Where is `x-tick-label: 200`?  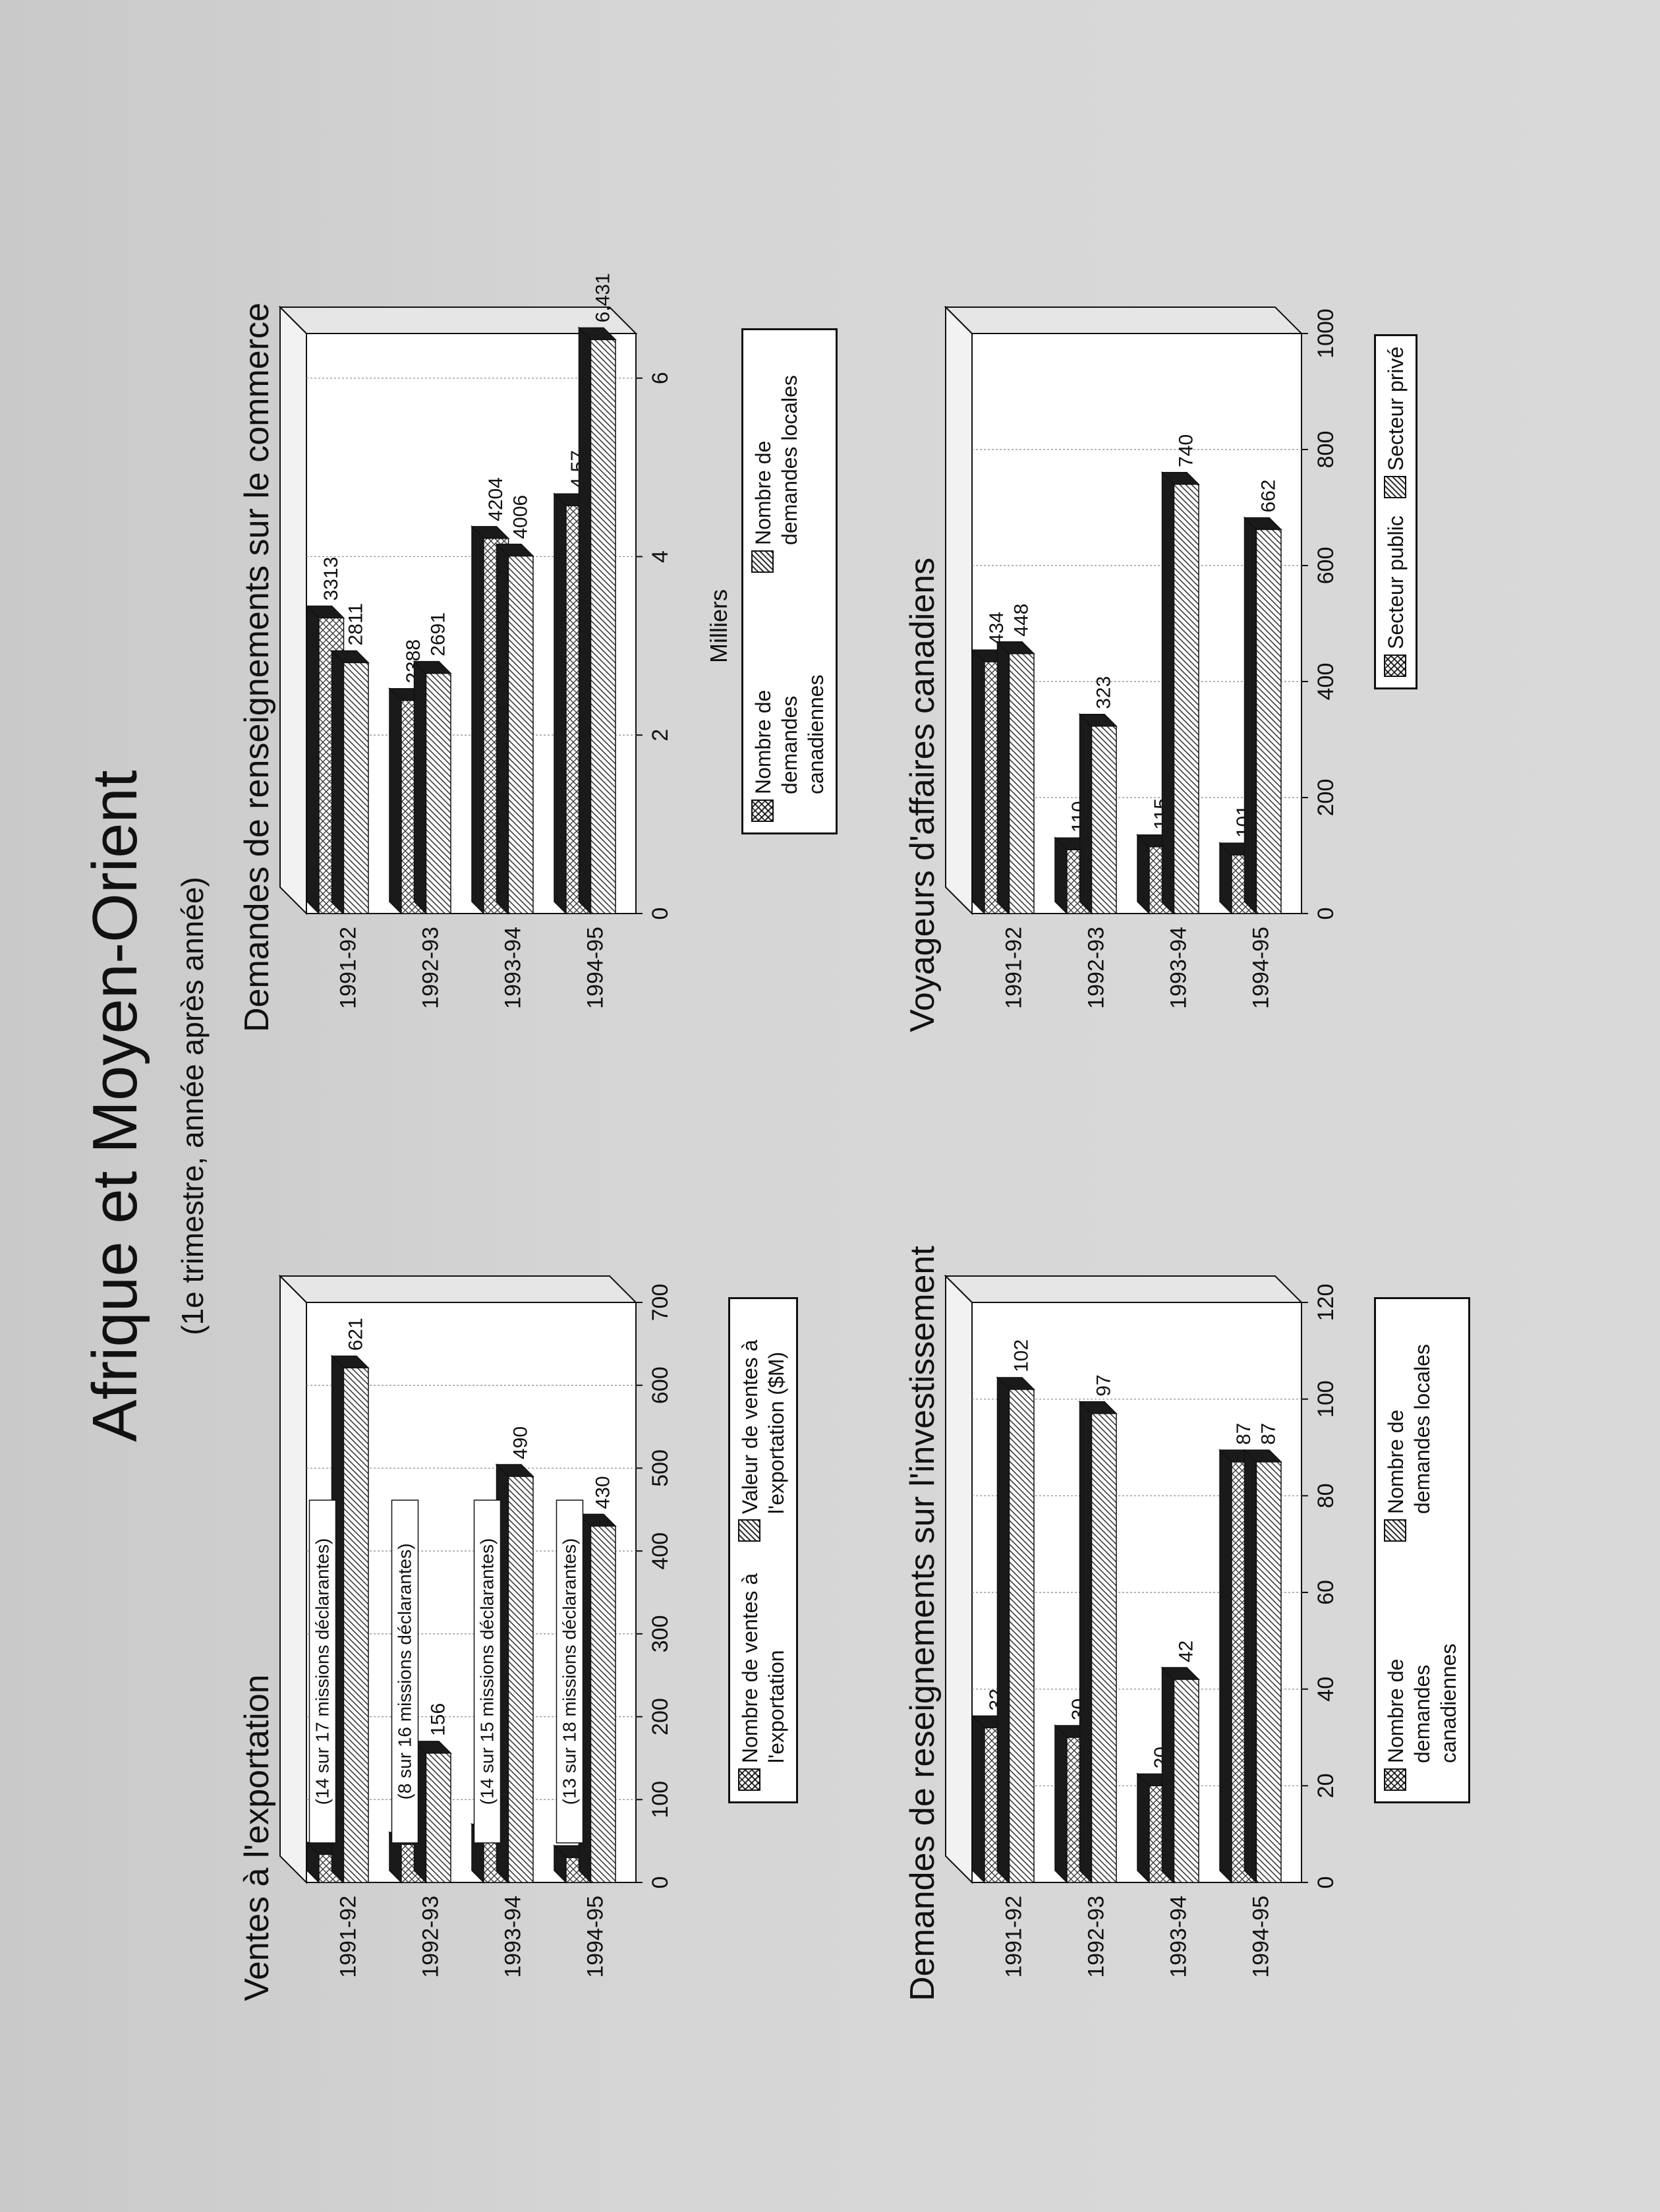 x-tick-label: 200 is located at coordinates (660, 1717).